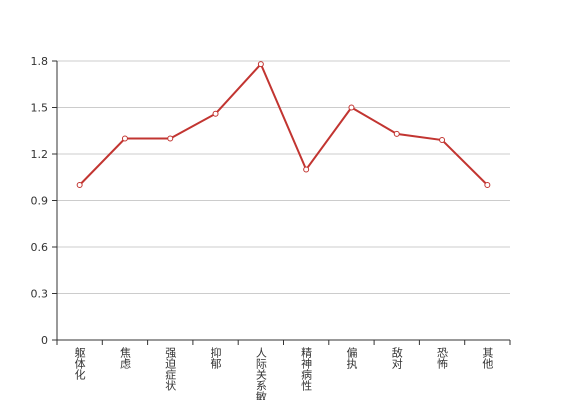 This screenshot has height=400, width=567. Describe the element at coordinates (40, 294) in the screenshot. I see `y-tick-label: 0.3` at that location.